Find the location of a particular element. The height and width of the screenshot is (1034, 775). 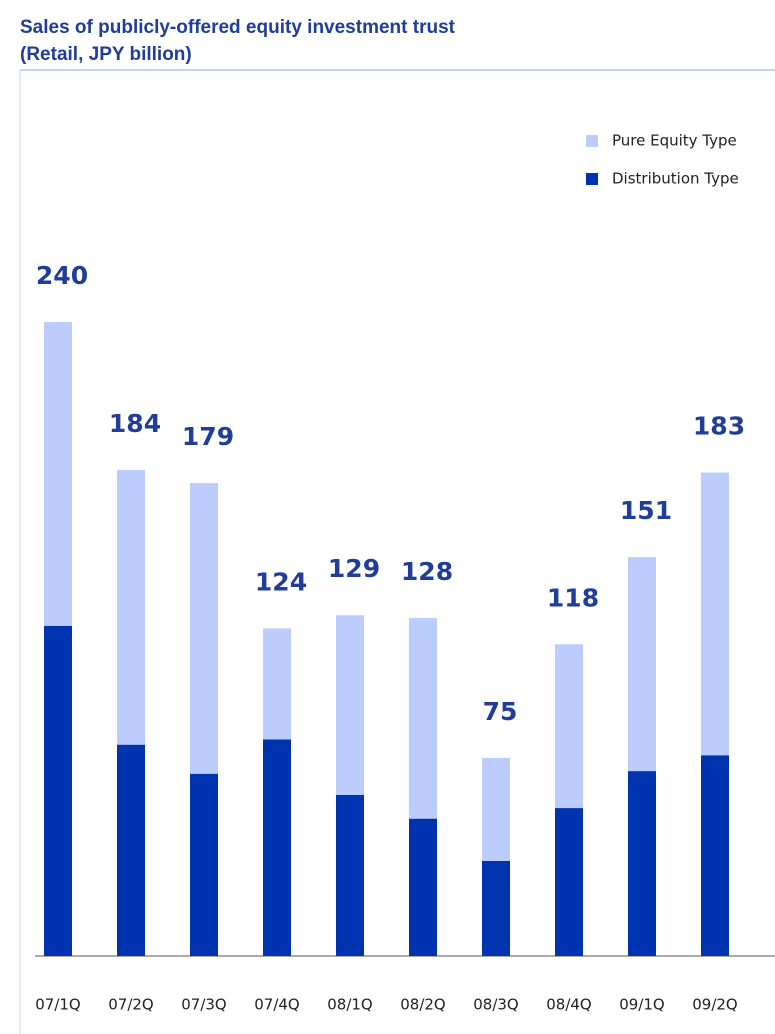

total-label: 240 is located at coordinates (62, 275).